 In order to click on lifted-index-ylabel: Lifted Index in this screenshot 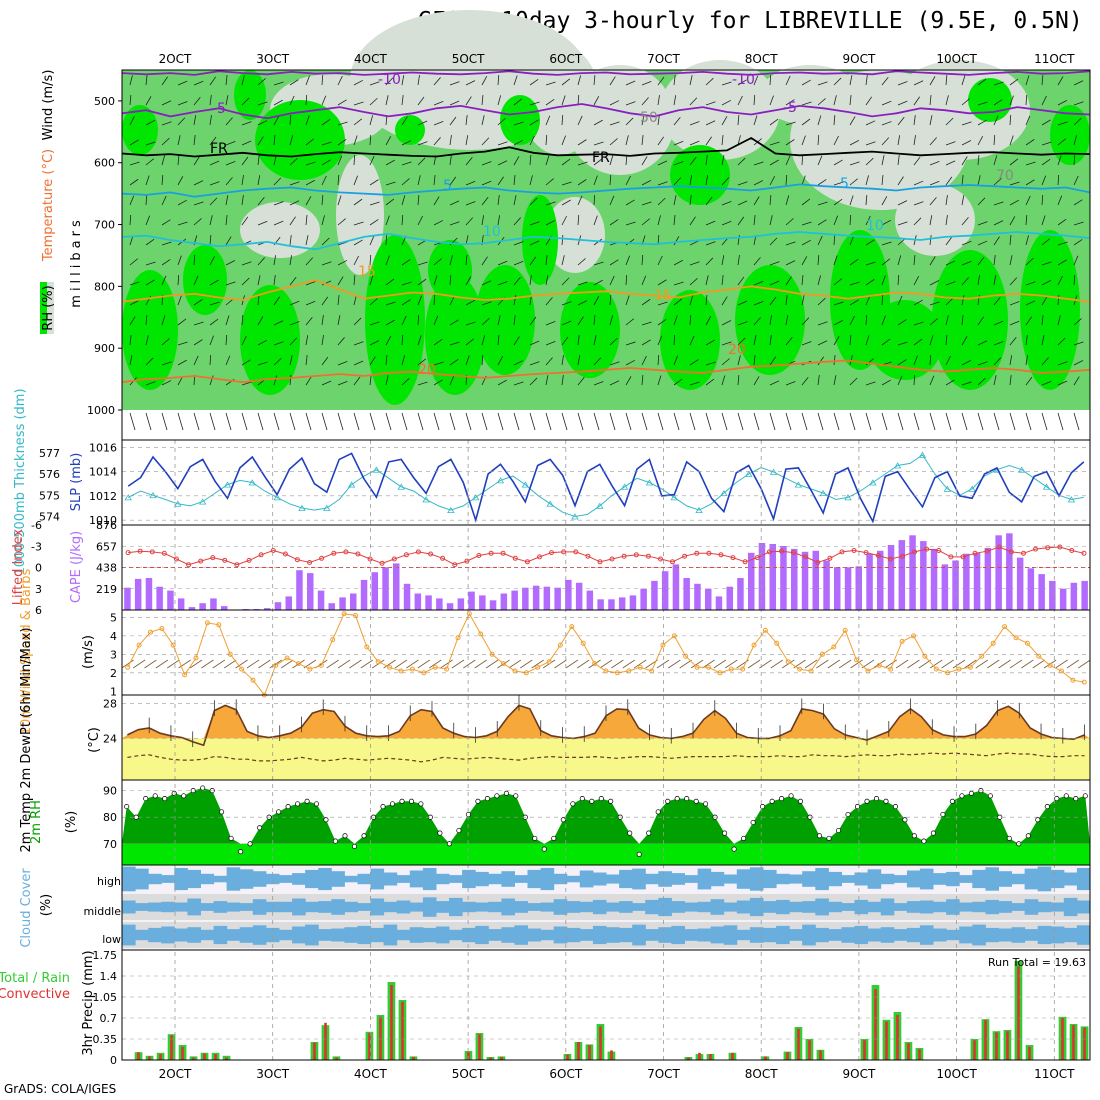, I will do `click(18, 566)`.